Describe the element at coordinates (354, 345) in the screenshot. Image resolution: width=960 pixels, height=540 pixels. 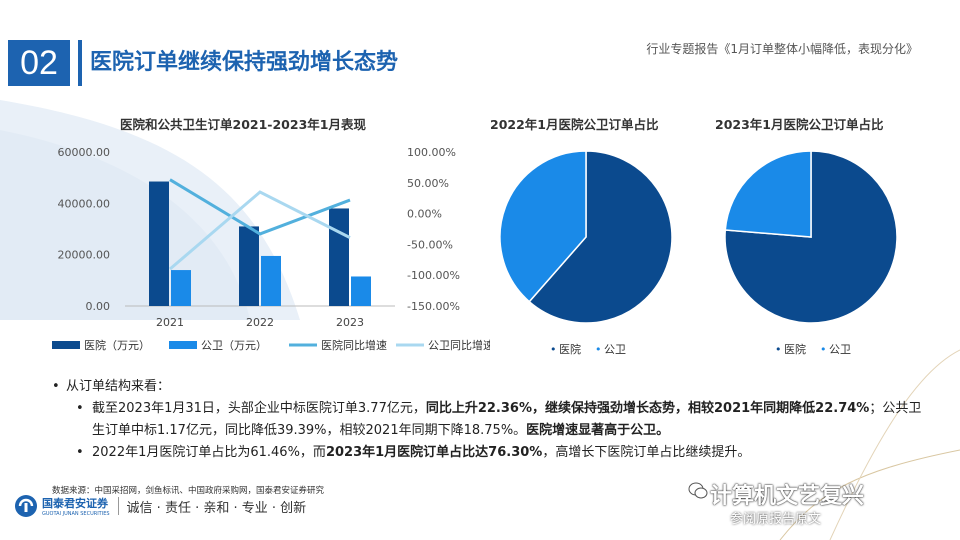
I see `legend-label: 医院同比增速` at that location.